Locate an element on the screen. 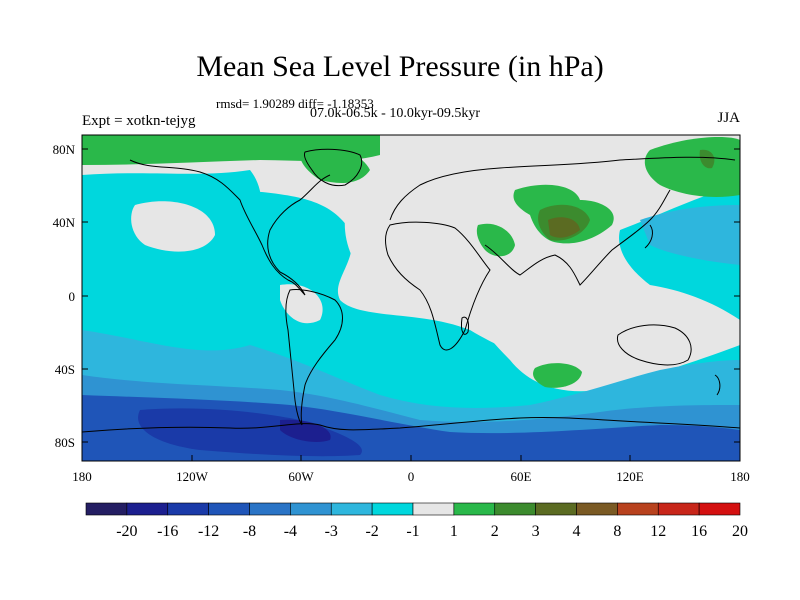 The image size is (800, 600). colorbar-label: 4 is located at coordinates (577, 531).